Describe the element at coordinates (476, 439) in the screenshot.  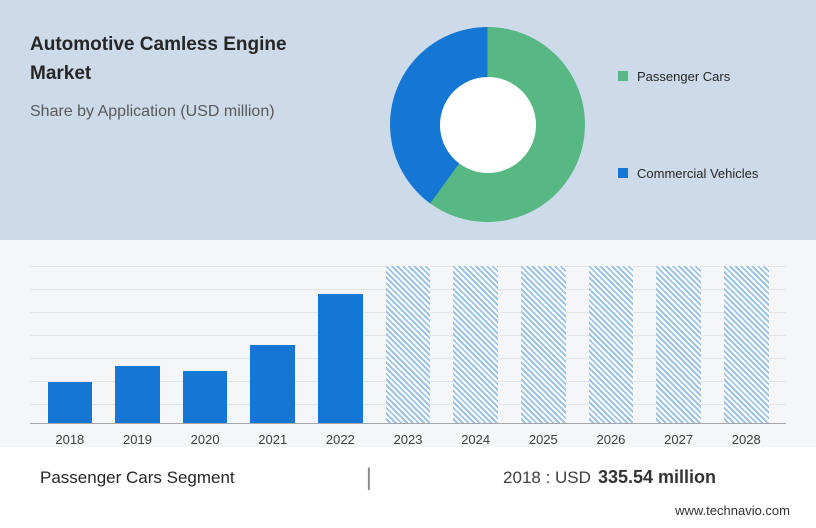
I see `x-axis-label-2024: 2024` at that location.